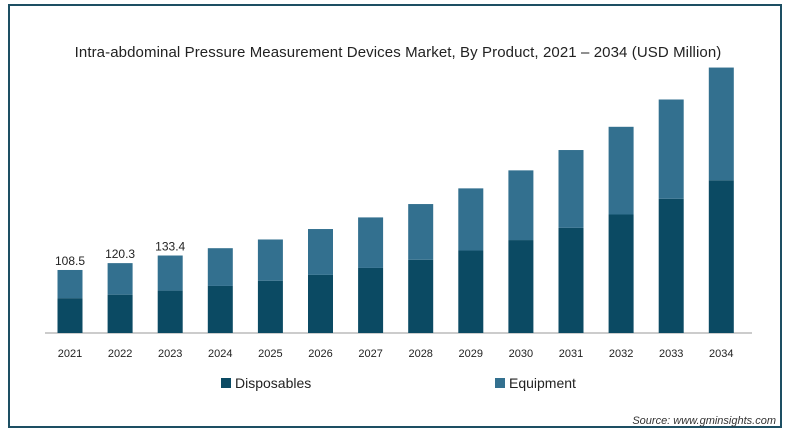 This screenshot has width=796, height=433. What do you see at coordinates (621, 354) in the screenshot?
I see `x-tick-label-2032: 2032` at bounding box center [621, 354].